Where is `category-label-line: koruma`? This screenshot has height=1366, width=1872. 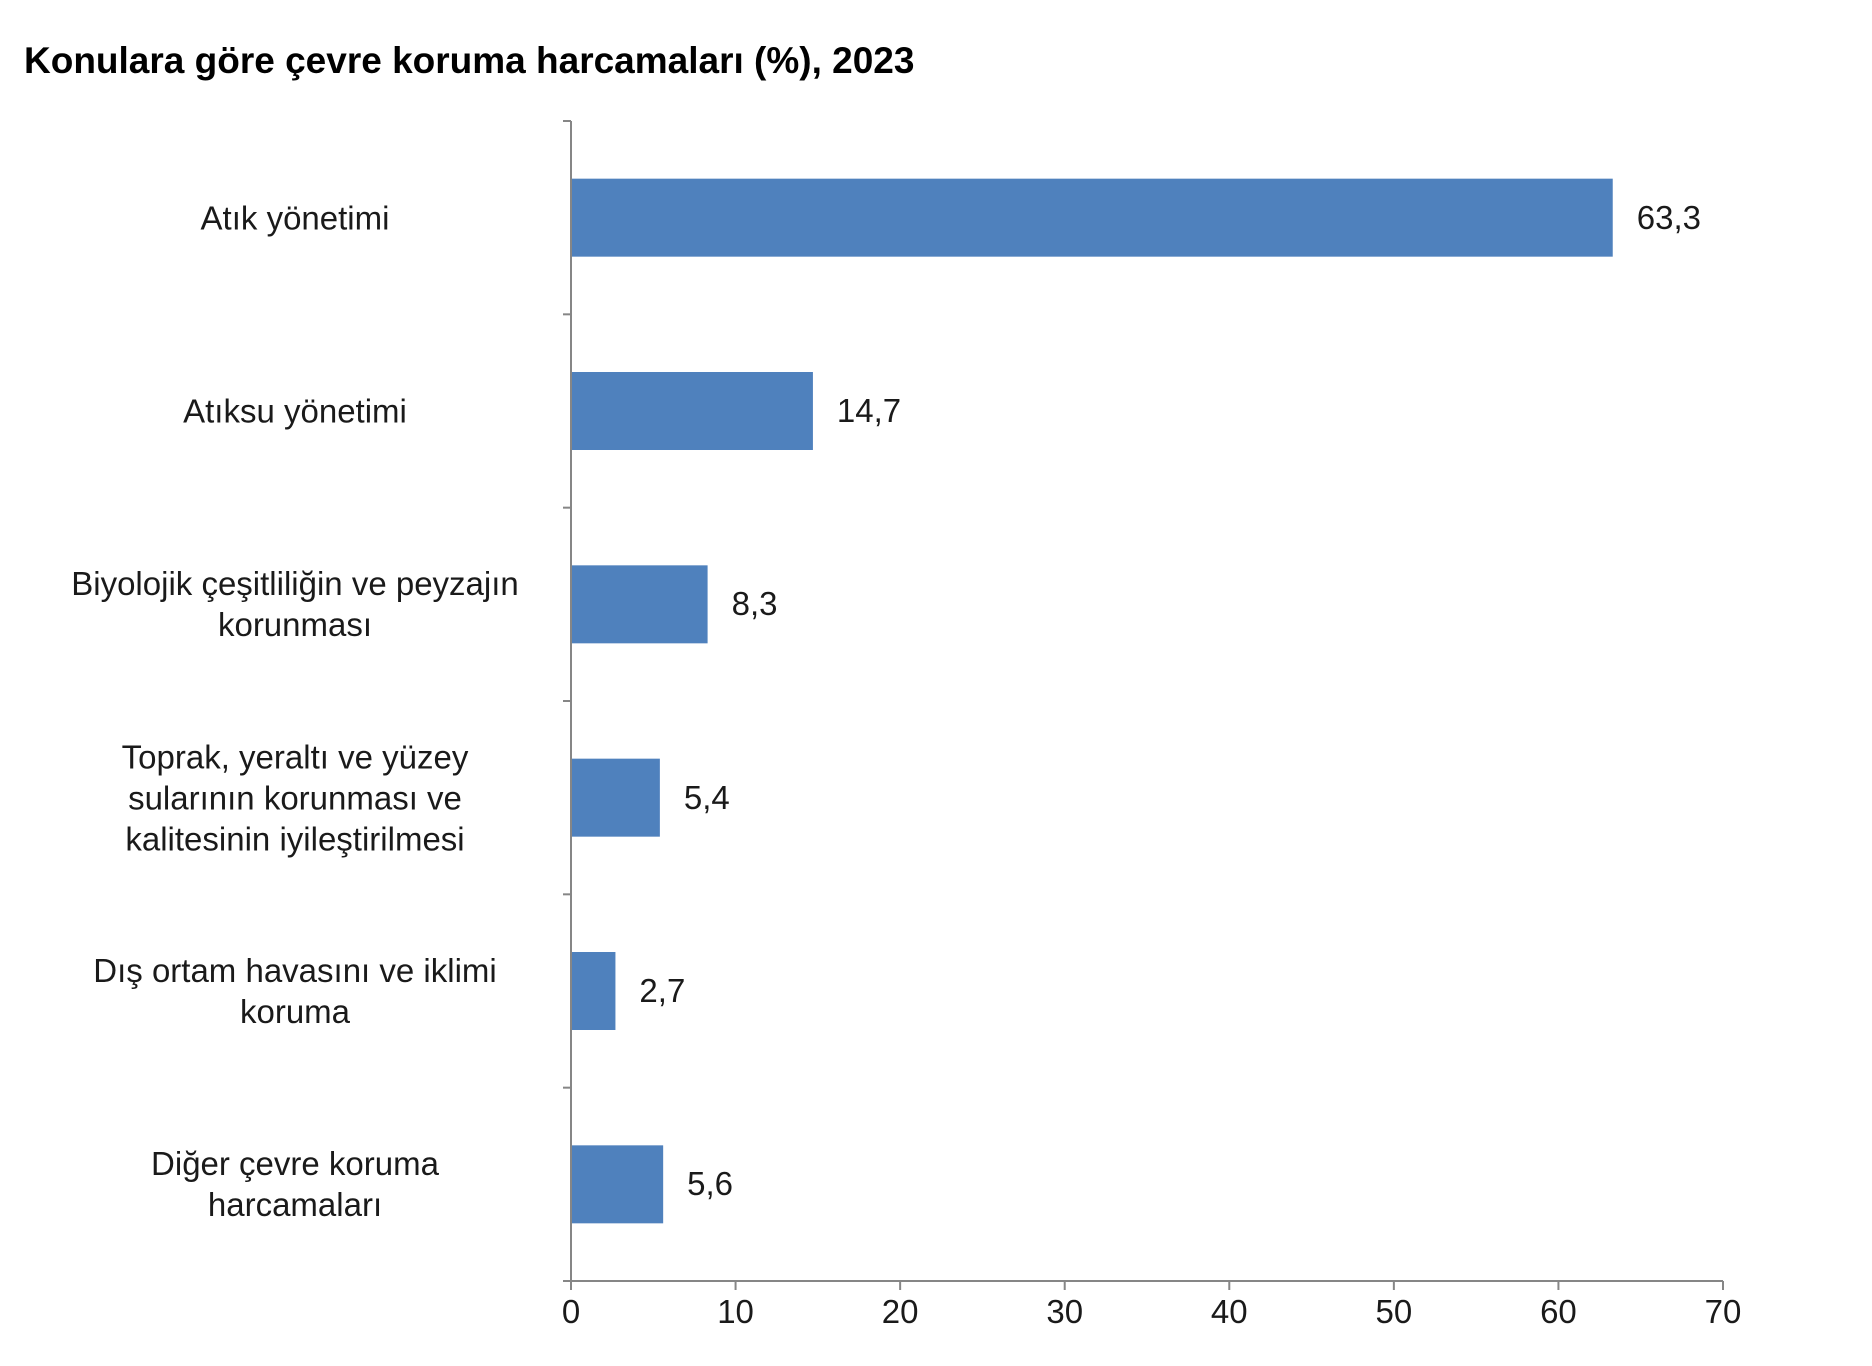
category-label-line: koruma is located at coordinates (295, 1011).